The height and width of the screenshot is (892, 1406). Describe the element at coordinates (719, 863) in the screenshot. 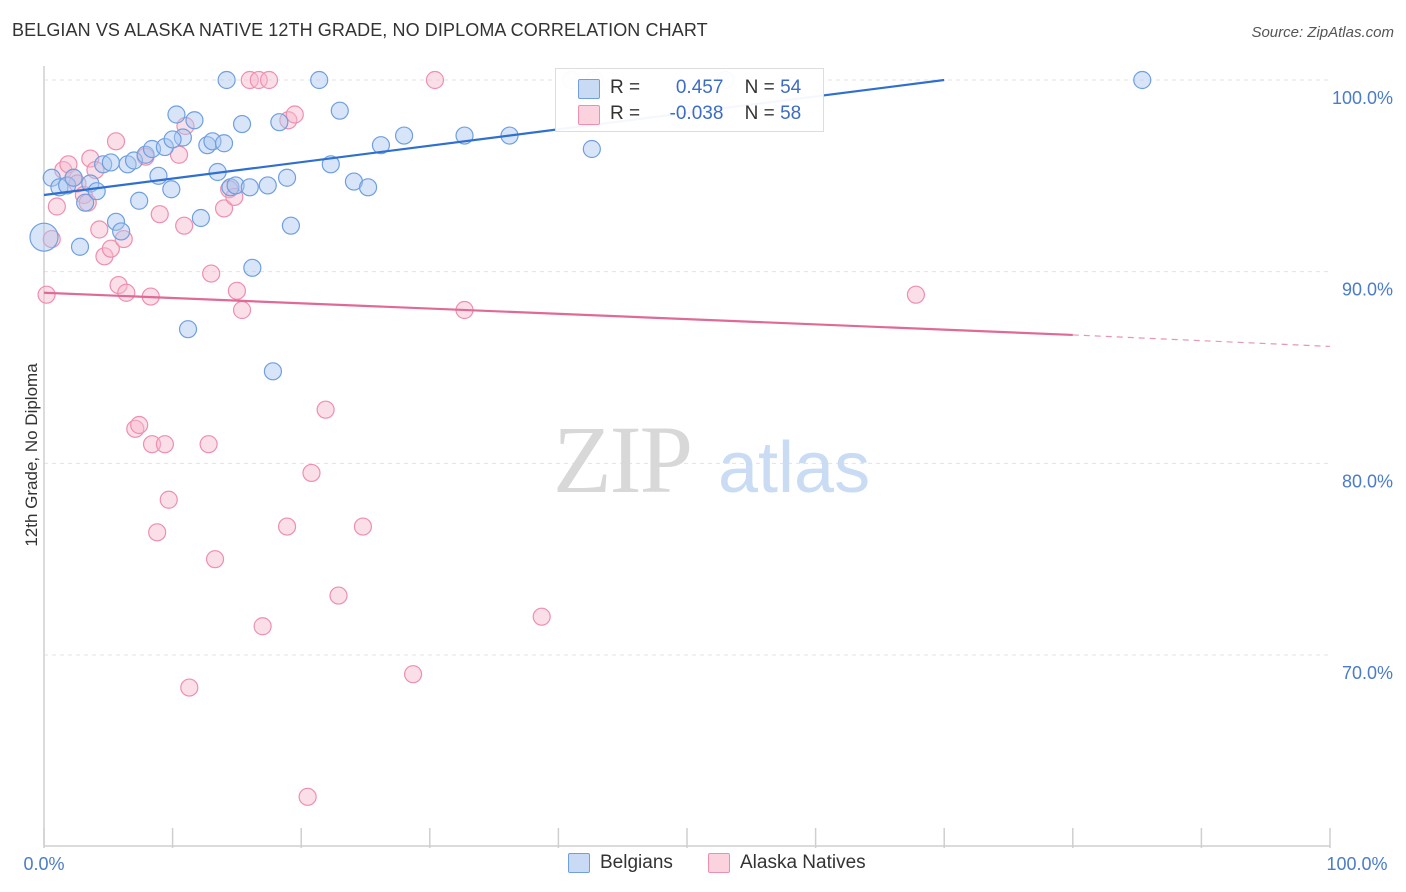

I see `bottom-legend-swatch-alaska-natives` at that location.